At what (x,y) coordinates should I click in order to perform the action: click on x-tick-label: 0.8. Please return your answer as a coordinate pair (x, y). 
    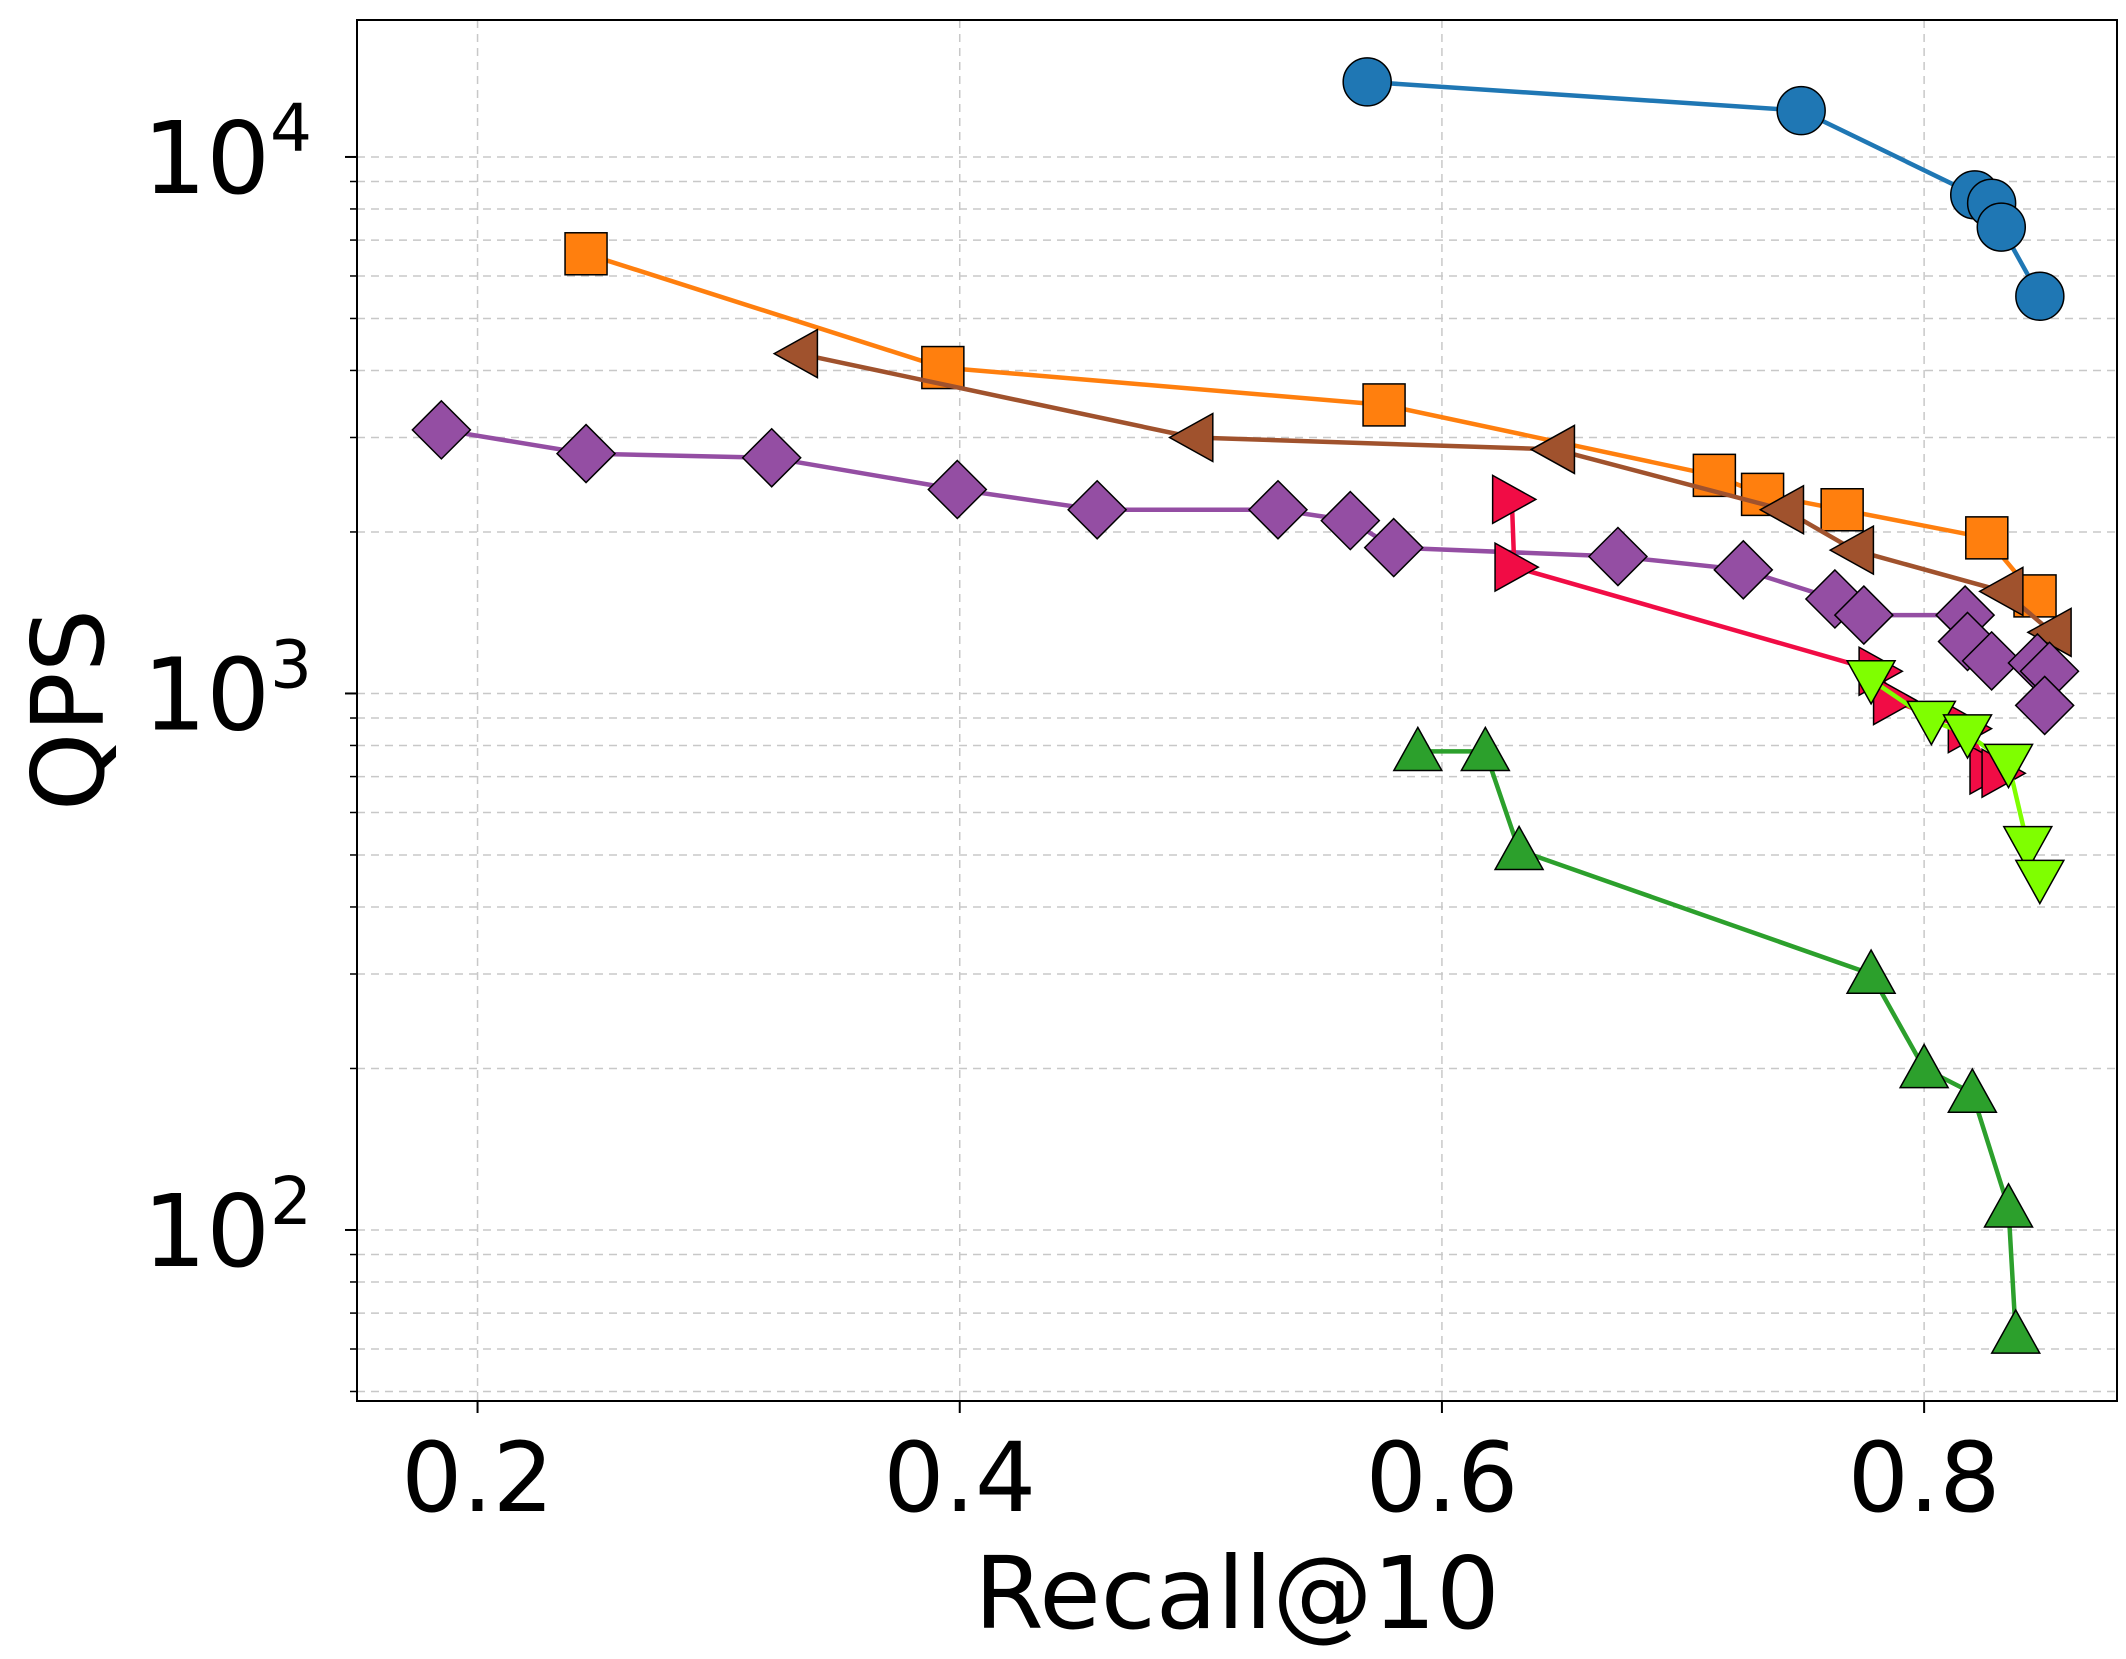
    Looking at the image, I should click on (1924, 1478).